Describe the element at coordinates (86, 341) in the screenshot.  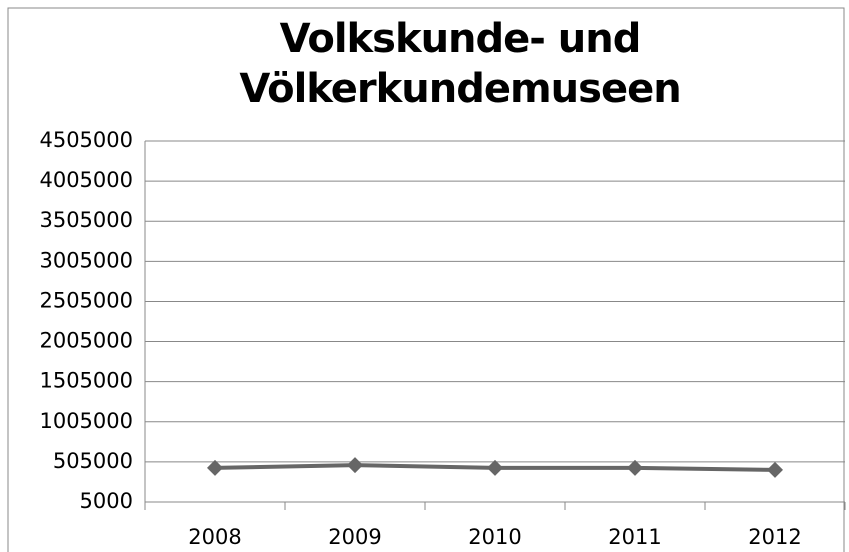
I see `y-tick-label: 2005000` at that location.